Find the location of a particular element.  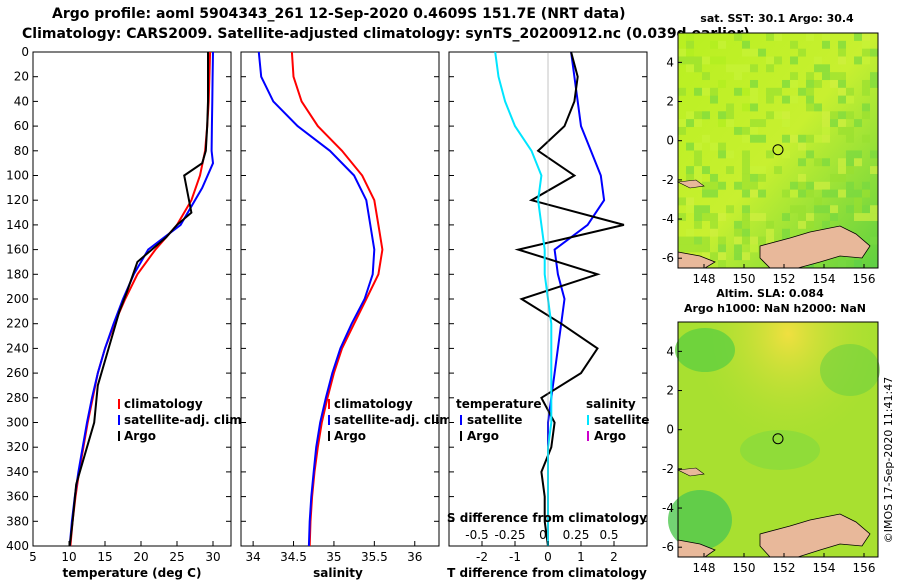

sla-map-ytick-label: -4 is located at coordinates (668, 508).